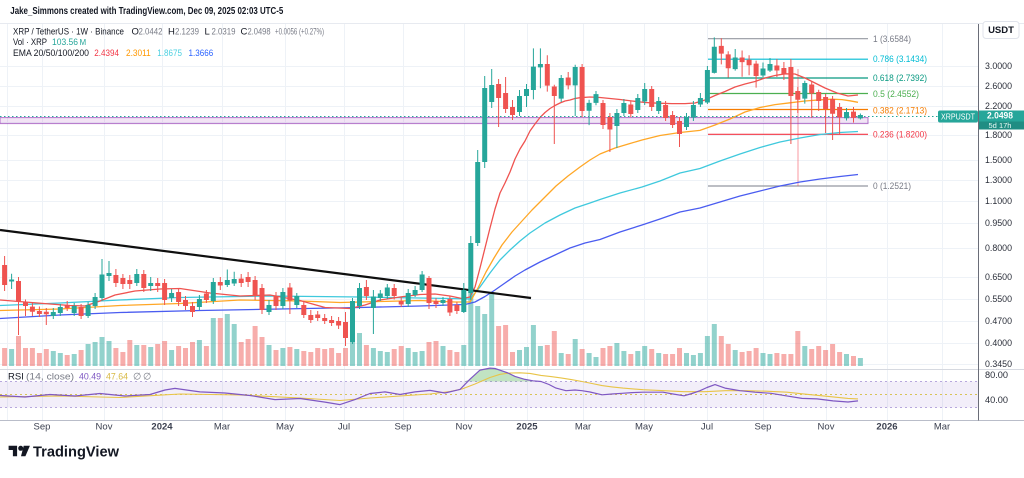 Image resolution: width=1024 pixels, height=478 pixels. What do you see at coordinates (138, 53) in the screenshot?
I see `svg-text: 2.3011` at bounding box center [138, 53].